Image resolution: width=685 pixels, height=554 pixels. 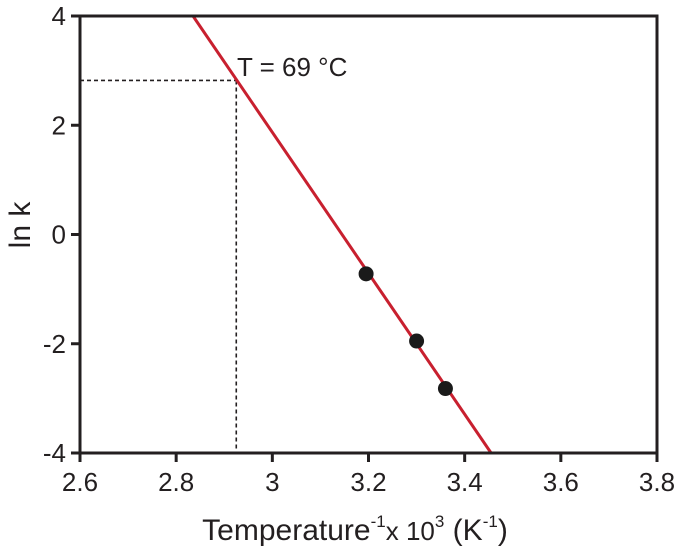 I want to click on x-tick-label: 3.4, so click(x=465, y=482).